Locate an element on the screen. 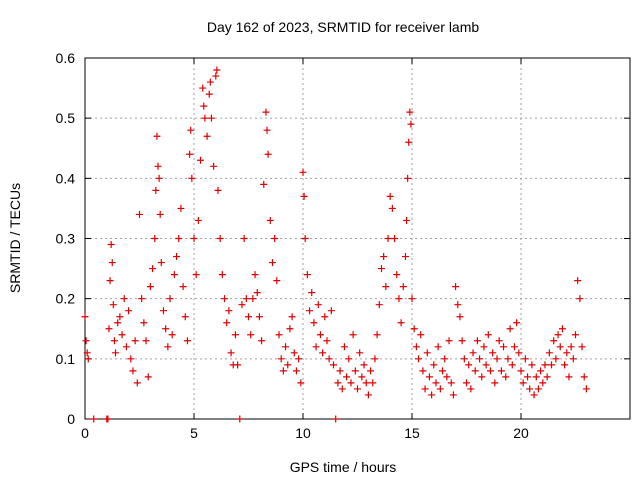 The image size is (640, 480). y-tick-label: 0 is located at coordinates (71, 419).